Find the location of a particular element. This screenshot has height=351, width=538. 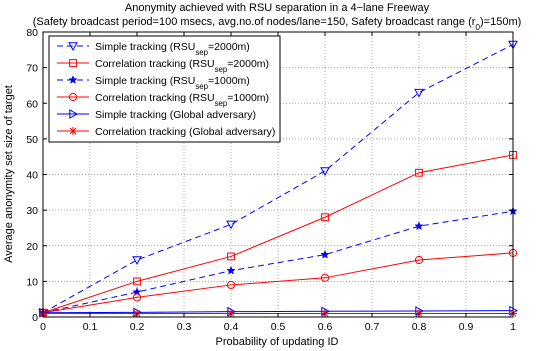

legend-item-2: Correlation tracking (RSUsep=2000m) is located at coordinates (163, 66).